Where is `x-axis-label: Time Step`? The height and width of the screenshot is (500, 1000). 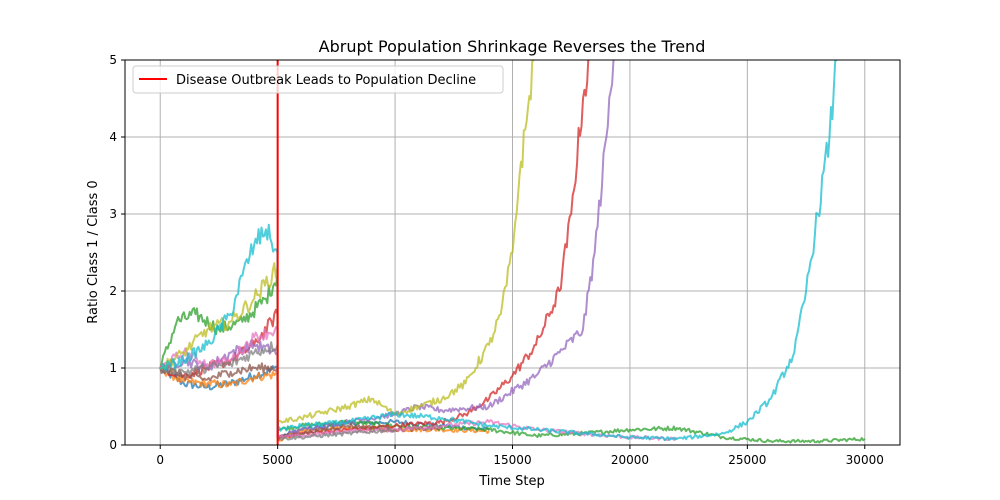
x-axis-label: Time Step is located at coordinates (511, 481).